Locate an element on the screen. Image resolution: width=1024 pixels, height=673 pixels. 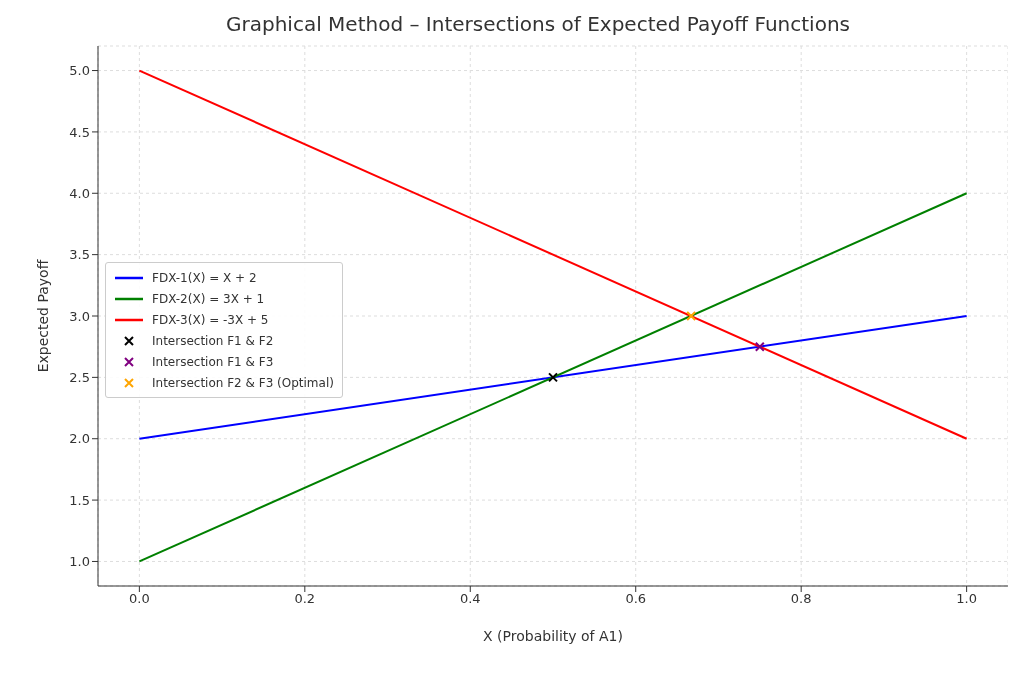
y-tick-label: 2.0 is located at coordinates (79, 439).